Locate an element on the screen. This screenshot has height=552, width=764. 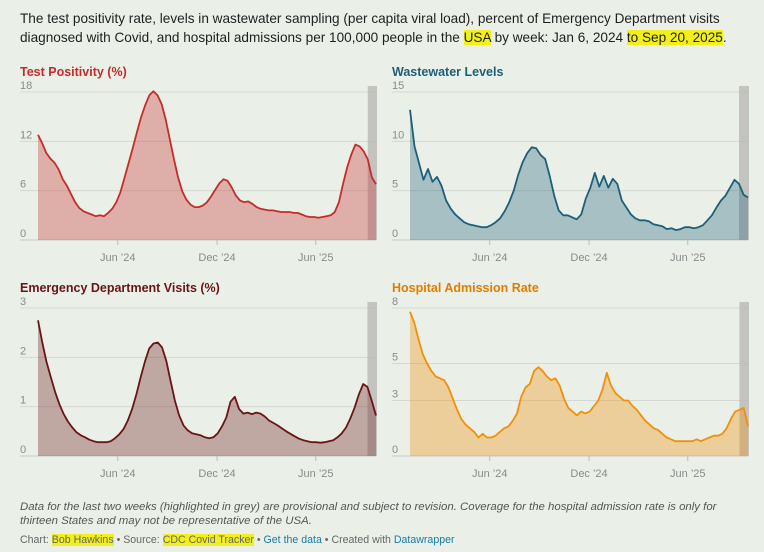
hospital-y-tick: 0 is located at coordinates (395, 450).